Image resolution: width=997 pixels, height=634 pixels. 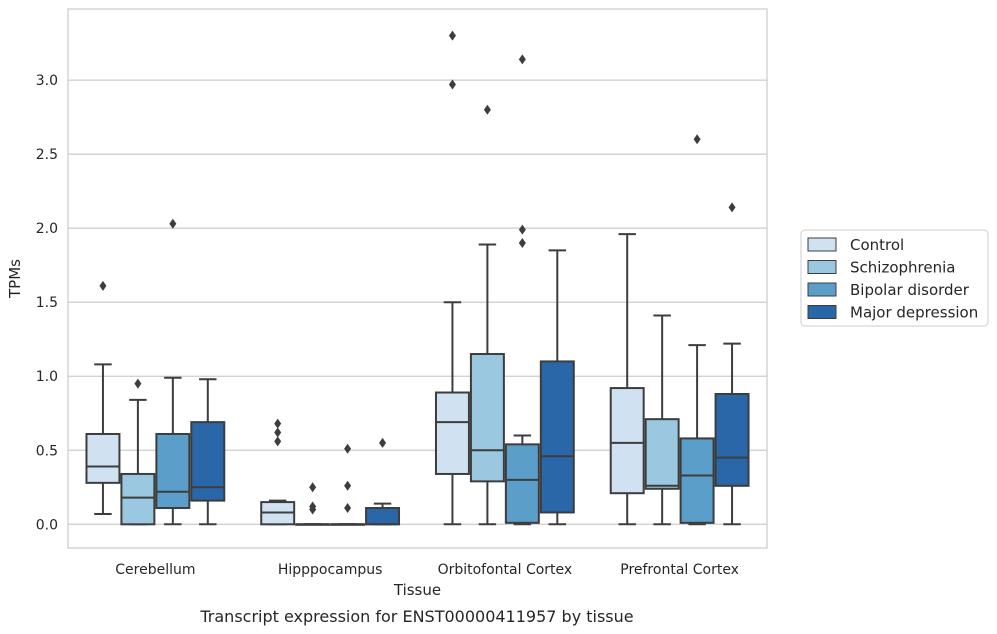 What do you see at coordinates (330, 570) in the screenshot?
I see `x-tick-label: Hipppocampus` at bounding box center [330, 570].